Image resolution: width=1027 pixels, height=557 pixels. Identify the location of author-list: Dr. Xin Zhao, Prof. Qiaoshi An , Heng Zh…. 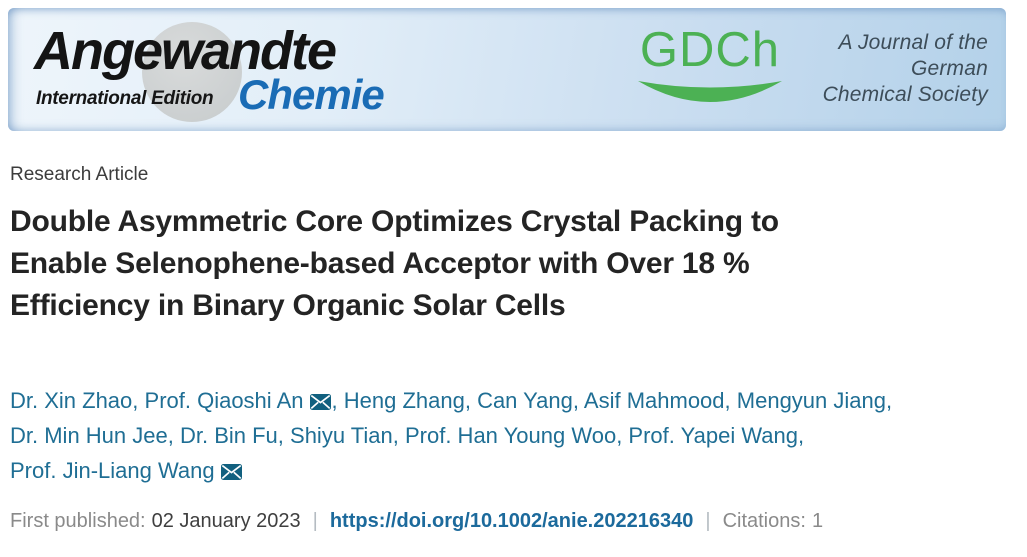
(451, 435).